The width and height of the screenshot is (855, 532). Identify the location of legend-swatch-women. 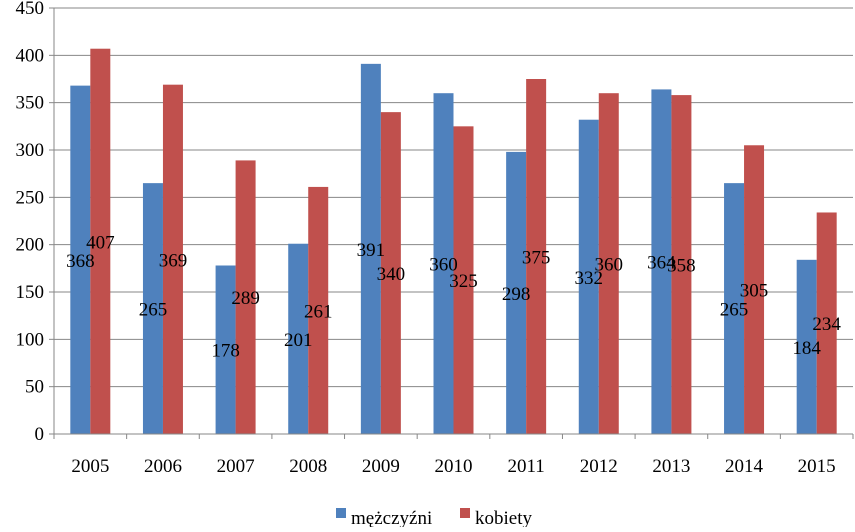
(465, 513).